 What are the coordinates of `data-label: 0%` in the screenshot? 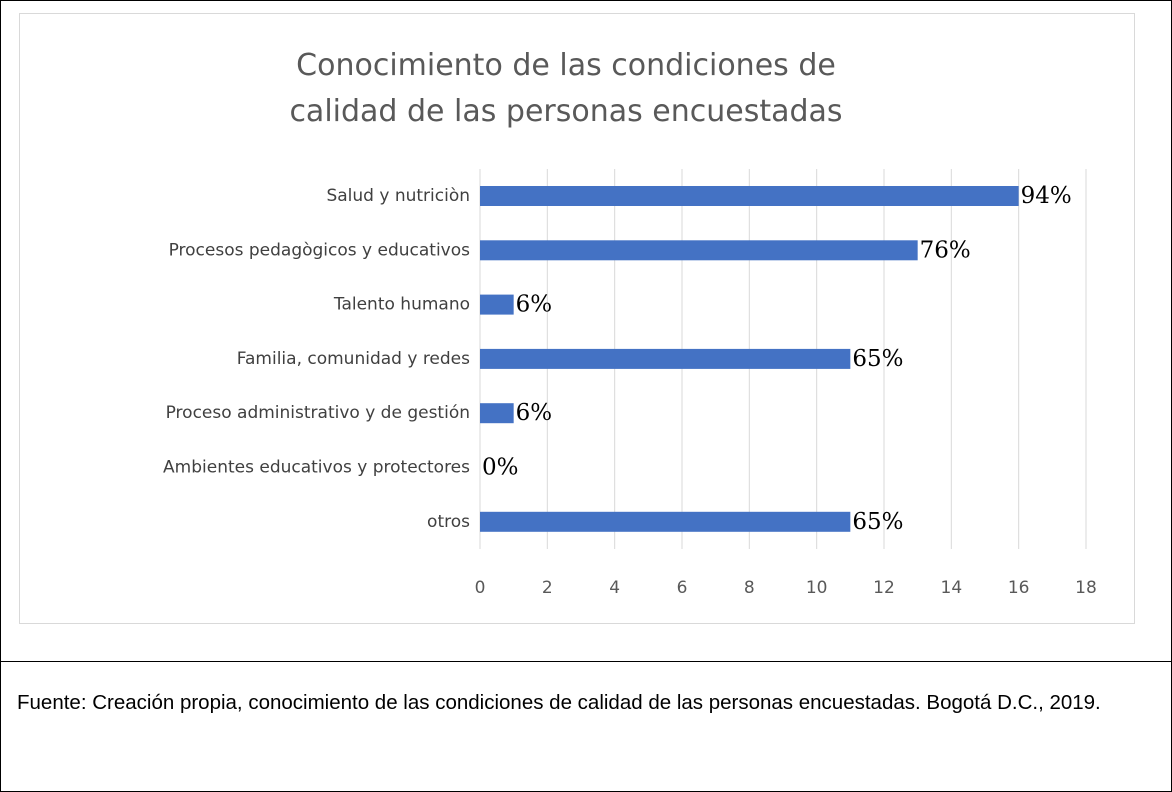 It's located at (500, 468).